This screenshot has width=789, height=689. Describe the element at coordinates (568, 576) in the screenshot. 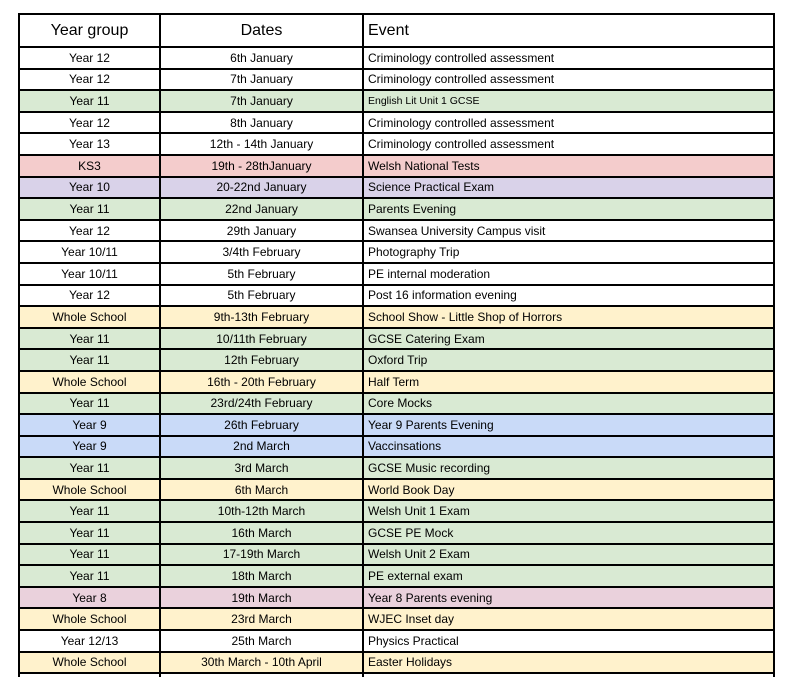

I see `event-cell: PE external exam` at that location.